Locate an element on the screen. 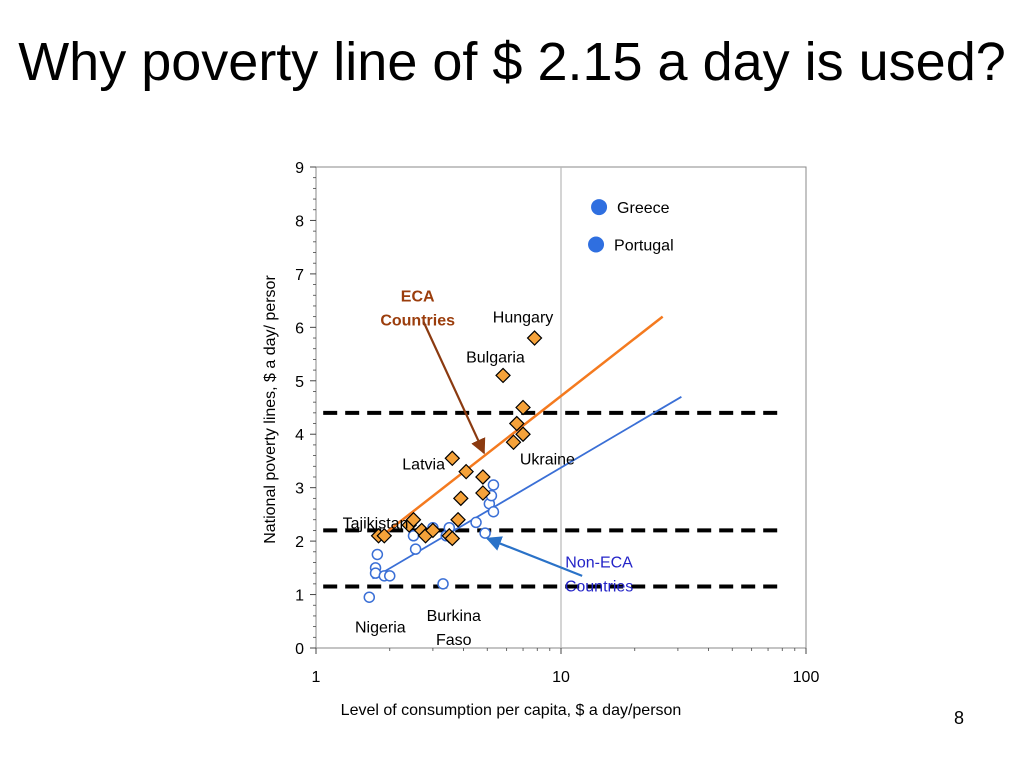 The width and height of the screenshot is (1024, 768). y-tick-label: 2 is located at coordinates (299, 542).